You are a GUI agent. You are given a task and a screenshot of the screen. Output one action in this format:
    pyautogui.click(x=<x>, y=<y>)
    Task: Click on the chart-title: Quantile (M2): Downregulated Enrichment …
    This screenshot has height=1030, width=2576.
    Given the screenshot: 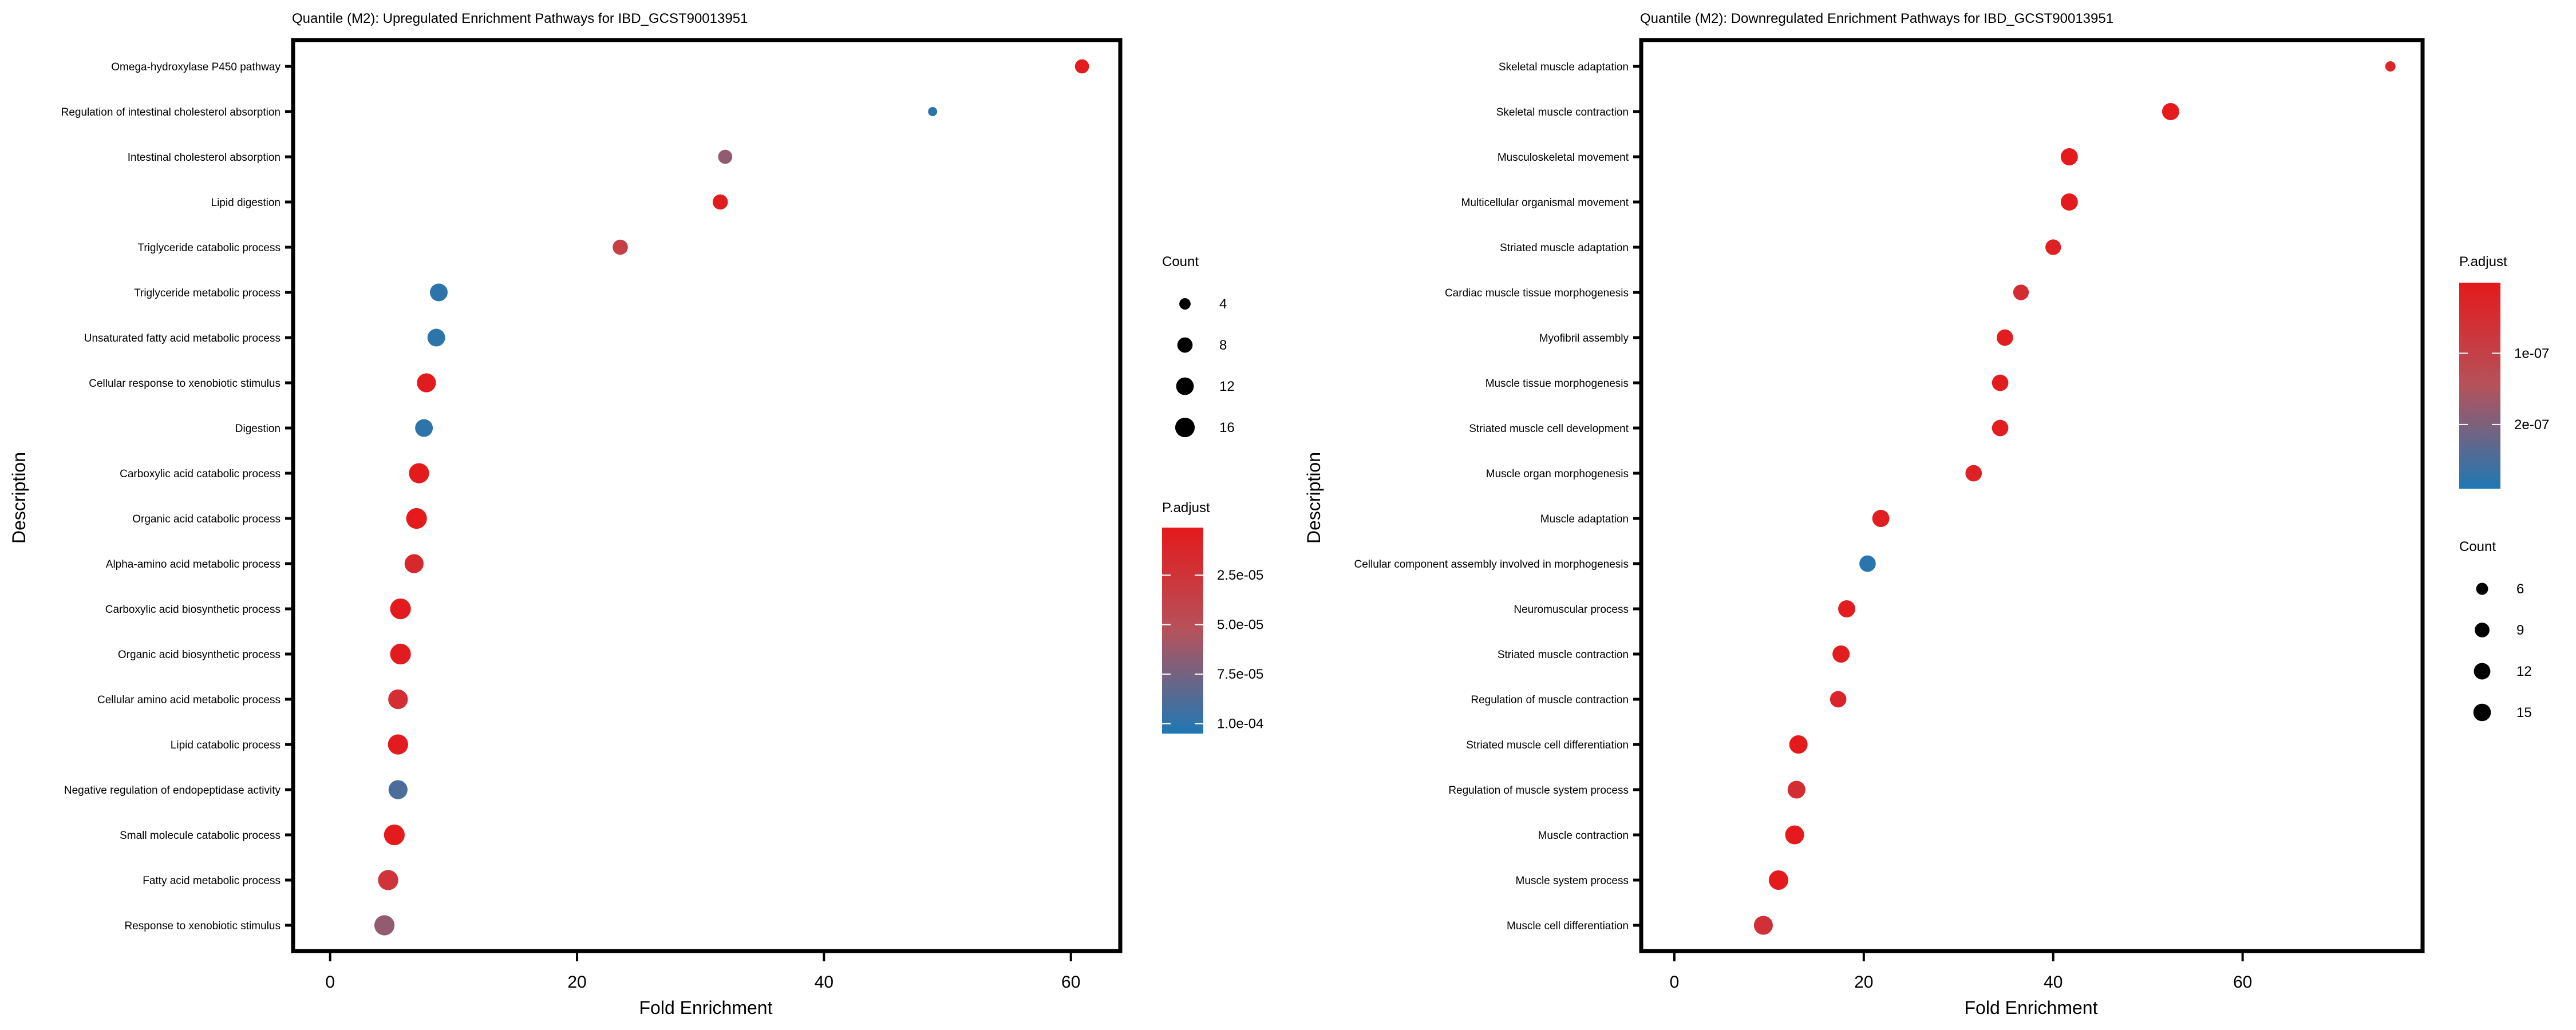 What is the action you would take?
    pyautogui.click(x=1876, y=18)
    